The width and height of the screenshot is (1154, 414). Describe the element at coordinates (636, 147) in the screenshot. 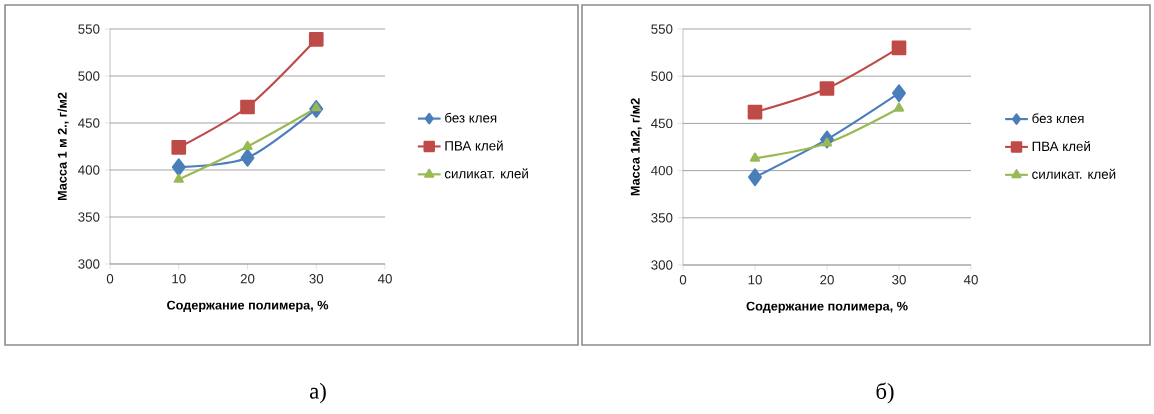

I see `y-axis-title: Масса 1м2, г/м2` at that location.